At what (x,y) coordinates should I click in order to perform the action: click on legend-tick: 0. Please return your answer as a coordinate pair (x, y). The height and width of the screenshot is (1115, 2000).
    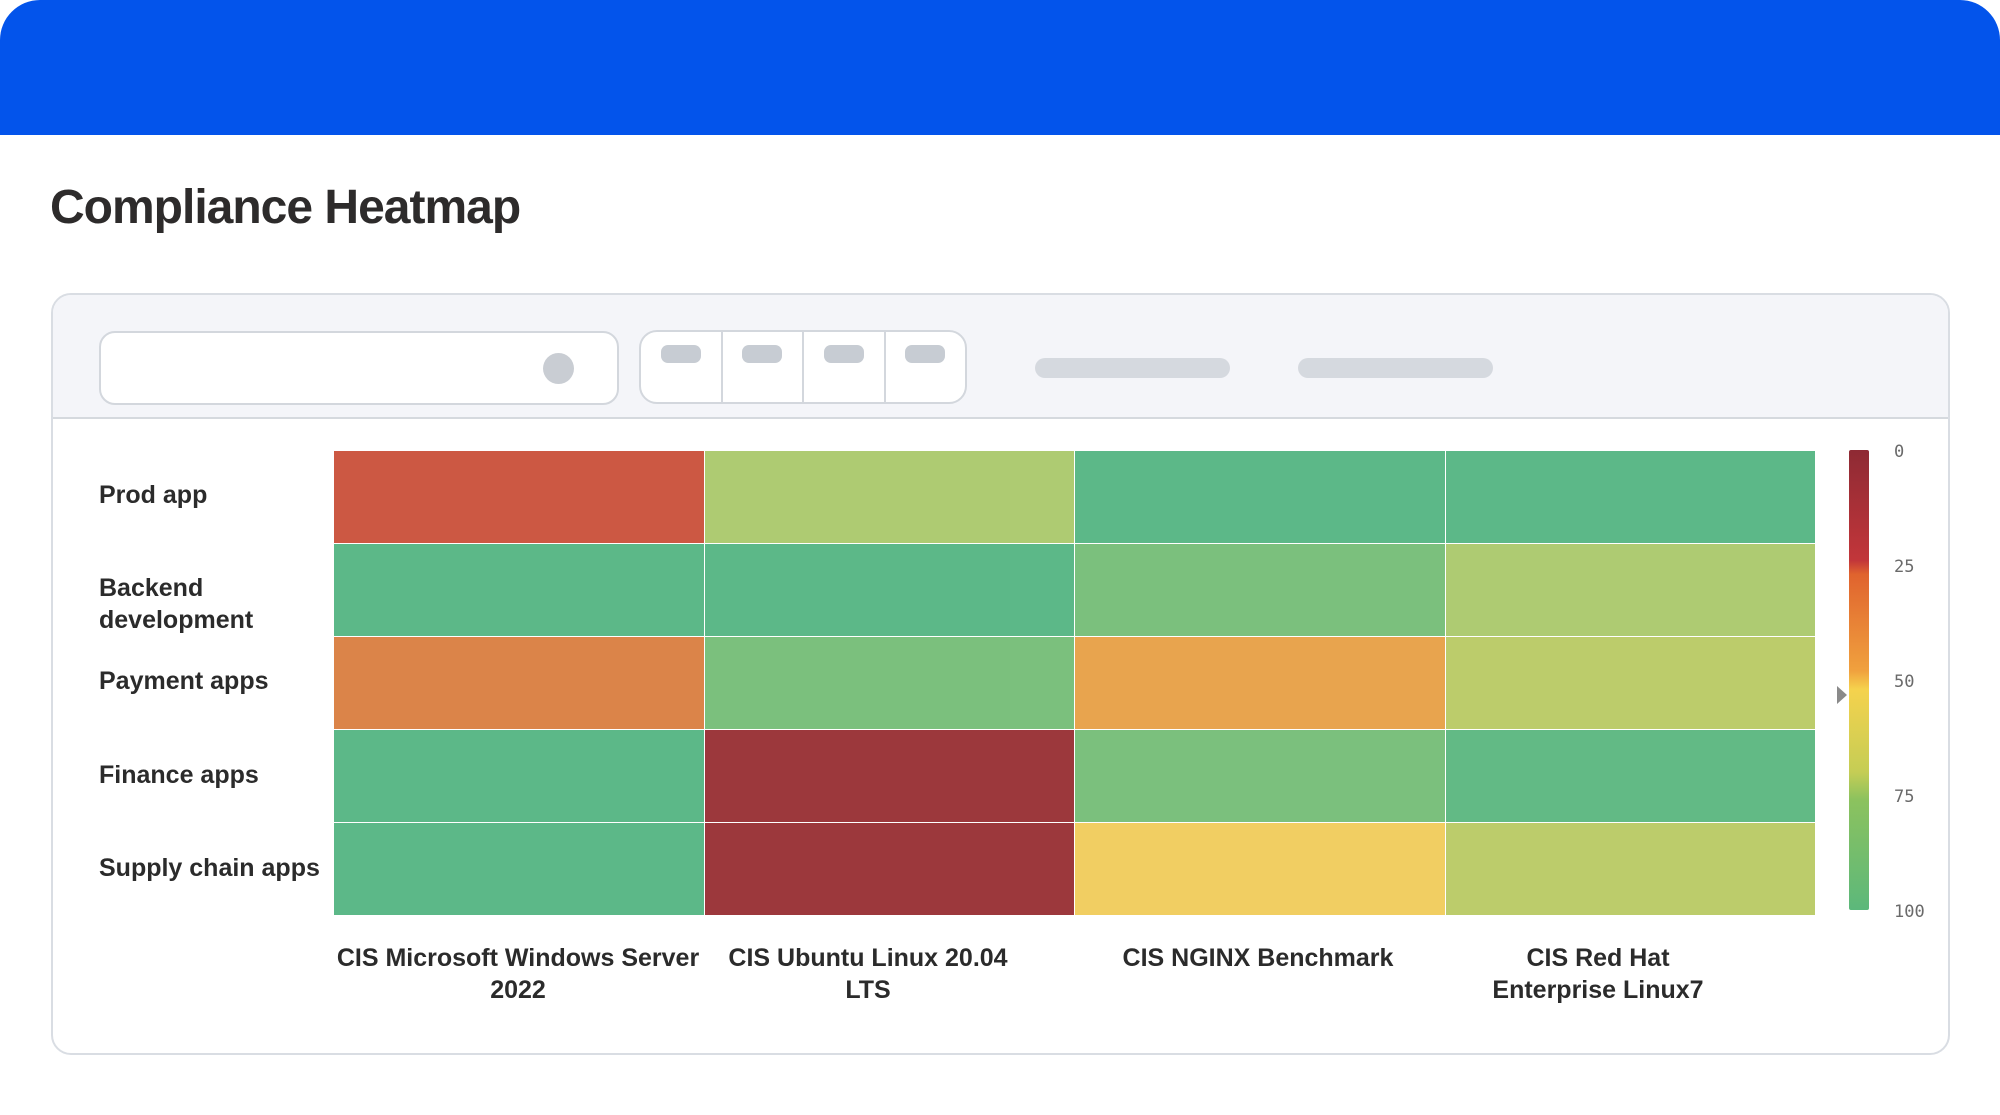
    Looking at the image, I should click on (1899, 452).